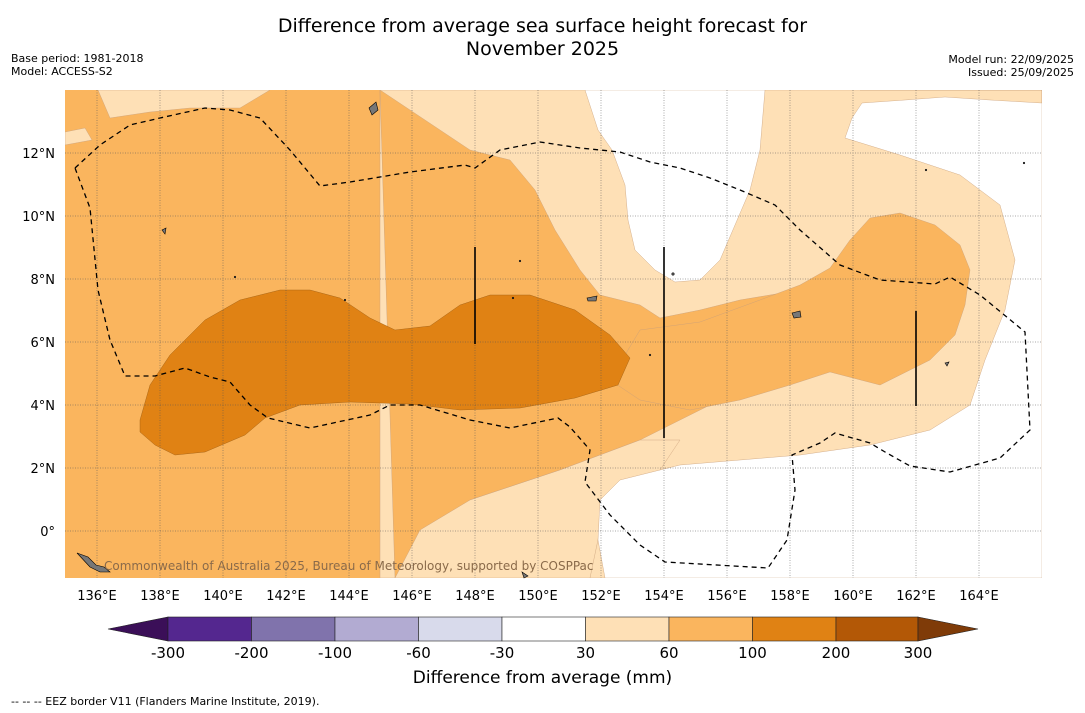 The width and height of the screenshot is (1085, 713). What do you see at coordinates (43, 343) in the screenshot?
I see `y-tick-label: 6°N` at bounding box center [43, 343].